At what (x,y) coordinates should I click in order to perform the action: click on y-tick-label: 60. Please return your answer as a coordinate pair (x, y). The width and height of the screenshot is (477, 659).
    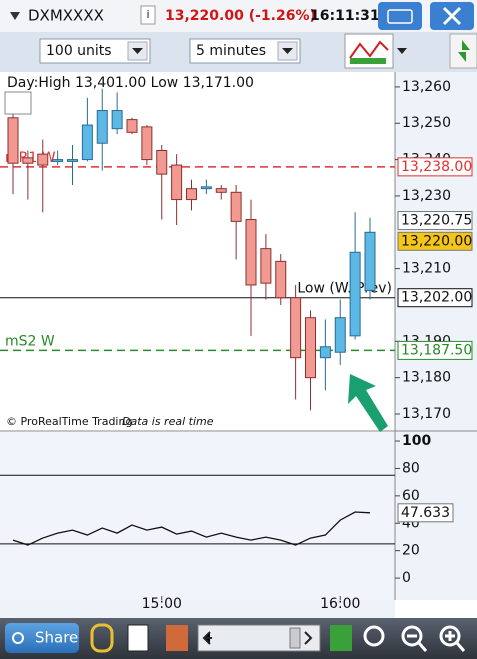
    Looking at the image, I should click on (411, 496).